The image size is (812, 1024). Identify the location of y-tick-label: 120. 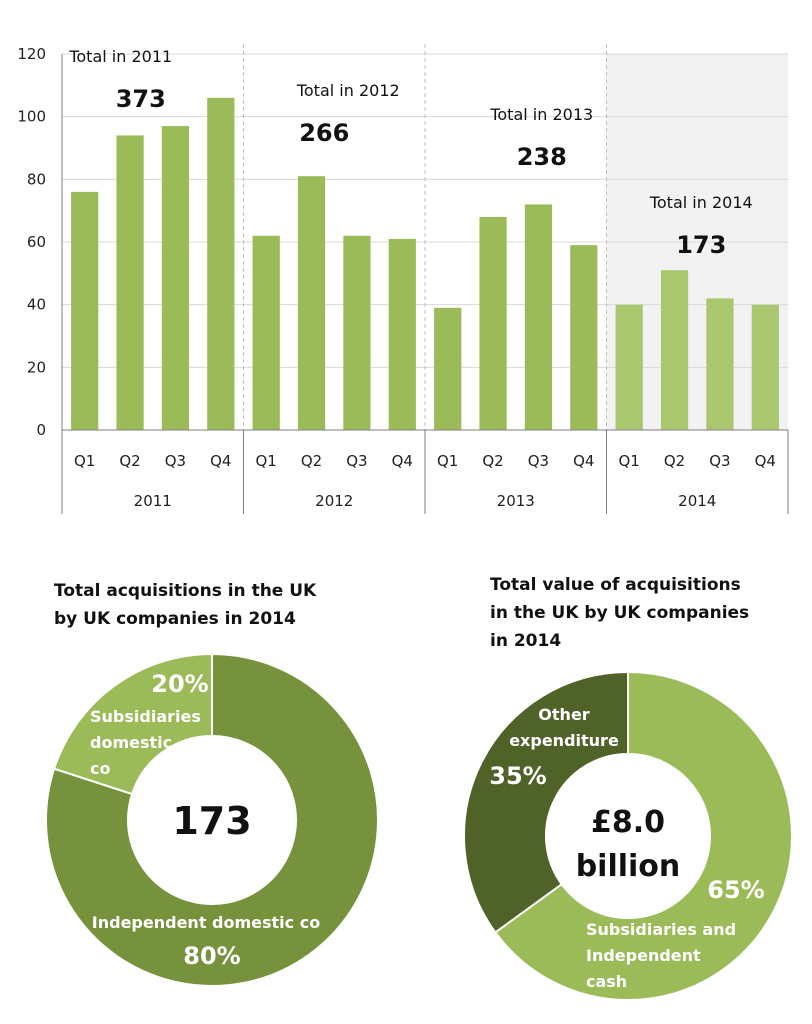
(31, 54).